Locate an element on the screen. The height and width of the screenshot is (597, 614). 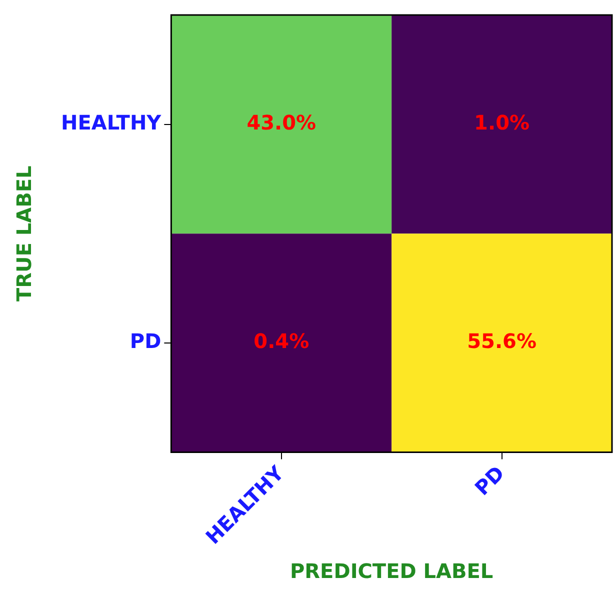
data-label: 55.6% is located at coordinates (501, 341).